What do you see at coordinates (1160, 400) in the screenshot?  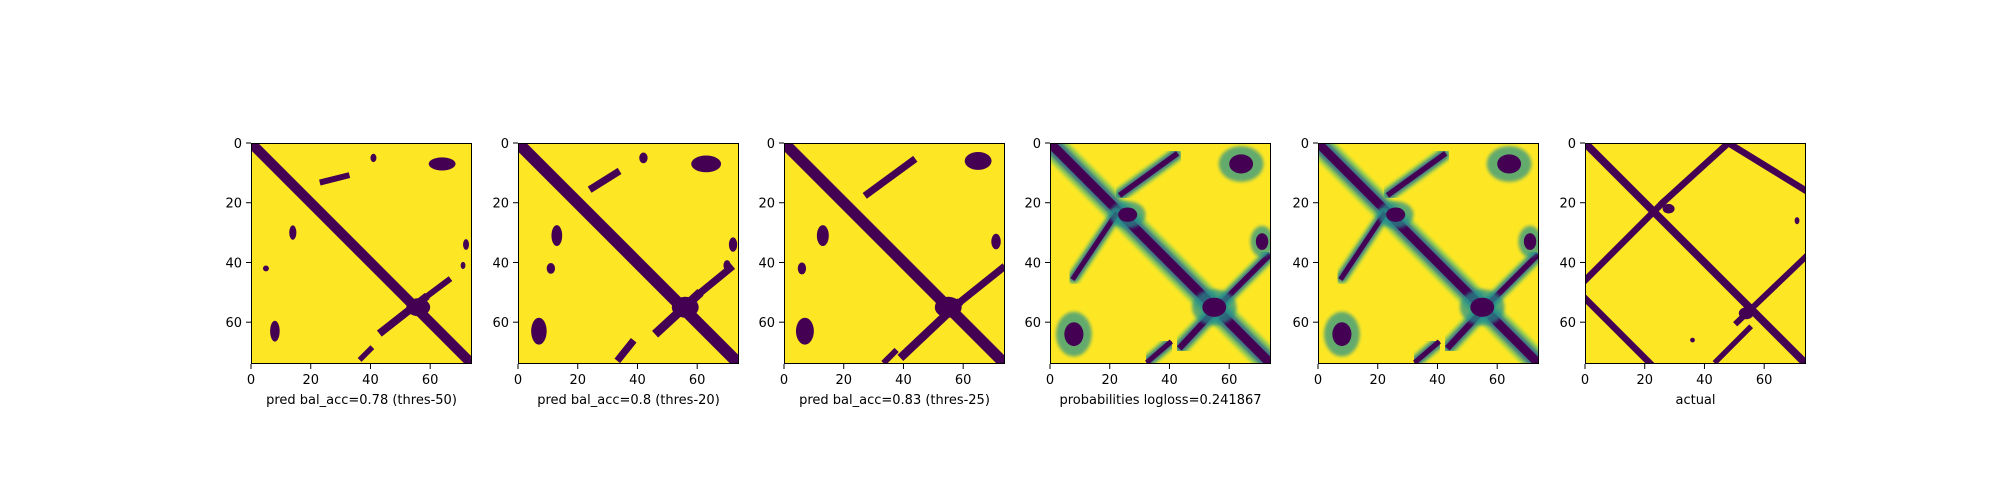 I see `x-axis-label: probabilities logloss=0.241867` at bounding box center [1160, 400].